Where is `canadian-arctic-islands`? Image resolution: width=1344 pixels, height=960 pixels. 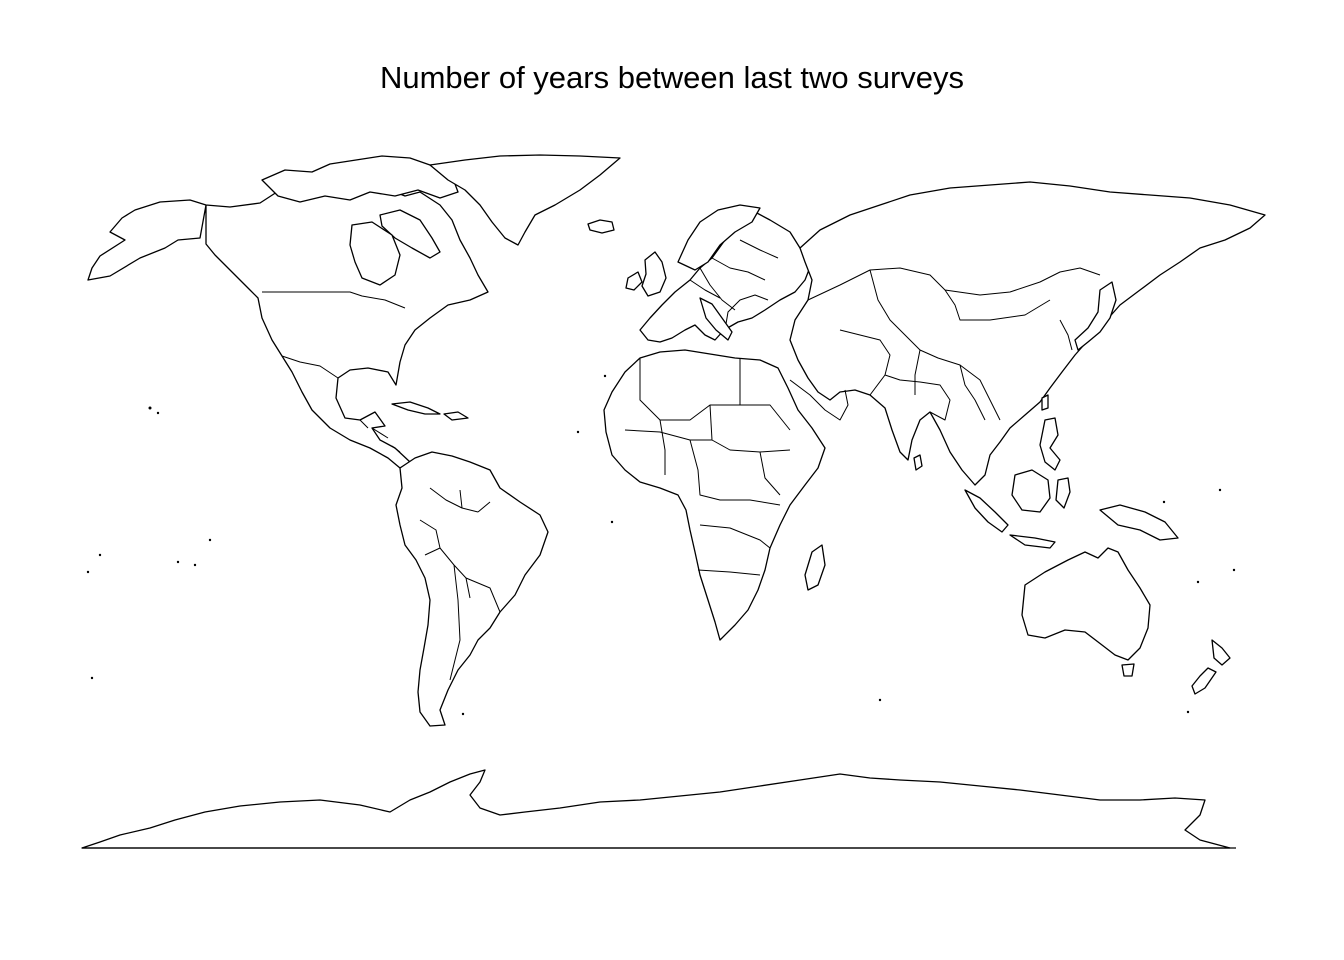 canadian-arctic-islands is located at coordinates (360, 179).